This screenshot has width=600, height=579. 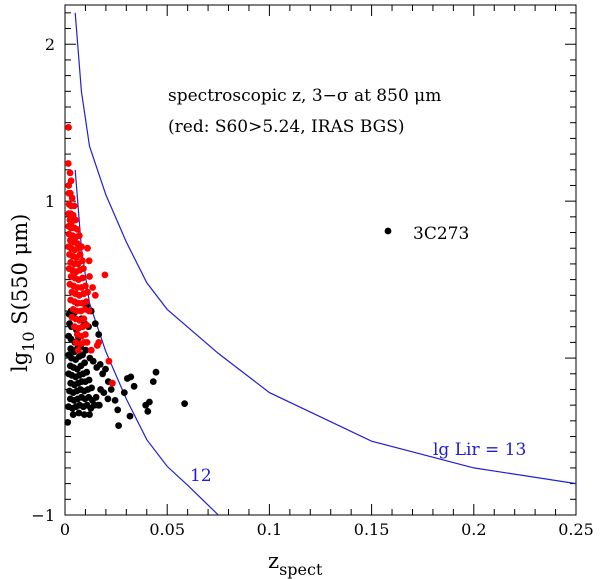 I want to click on x-tick-label: 0.15, so click(x=372, y=529).